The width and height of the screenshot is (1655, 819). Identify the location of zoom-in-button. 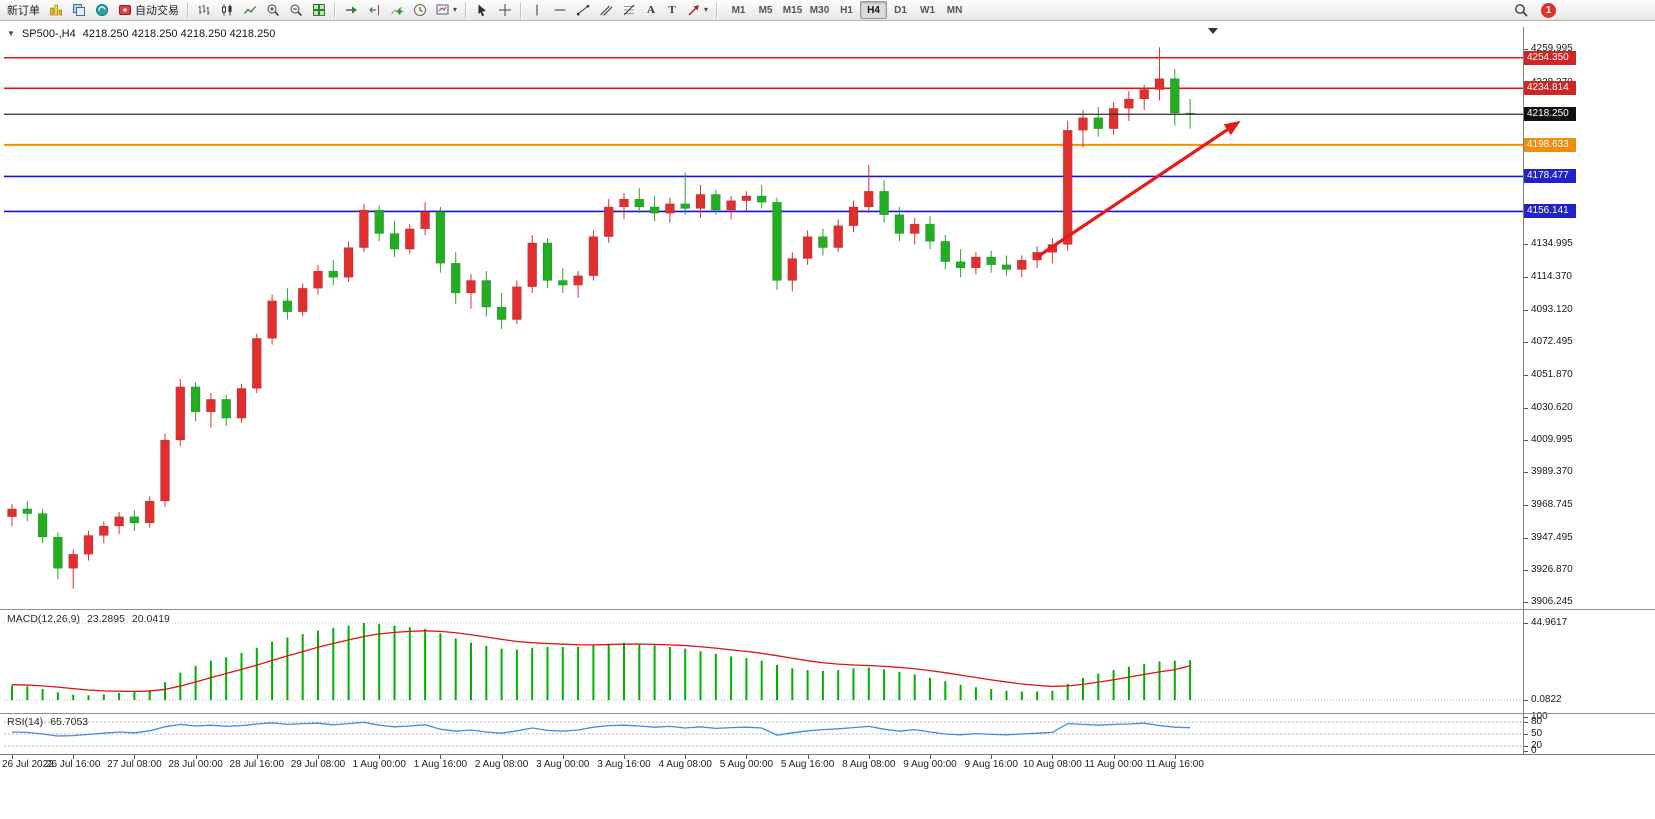
(273, 10).